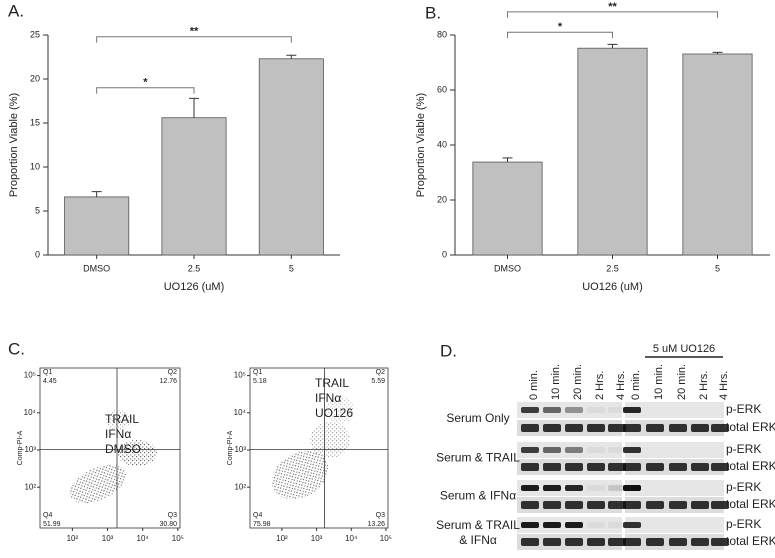  What do you see at coordinates (211, 450) in the screenshot?
I see `event-cloud` at bounding box center [211, 450].